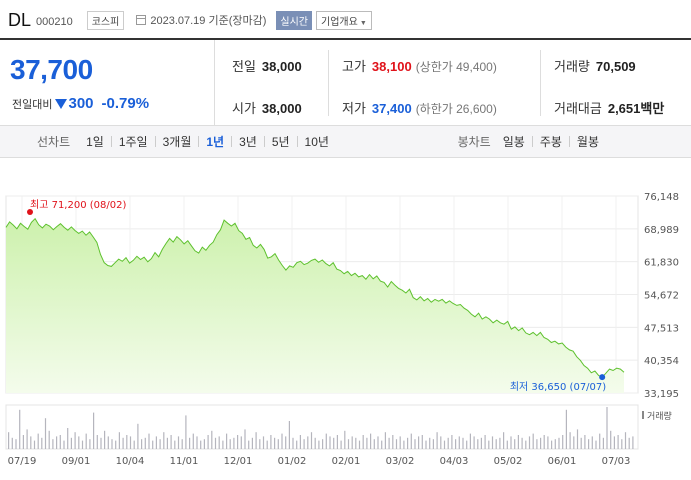 This screenshot has height=480, width=691. I want to click on stat-label: 저가, so click(354, 108).